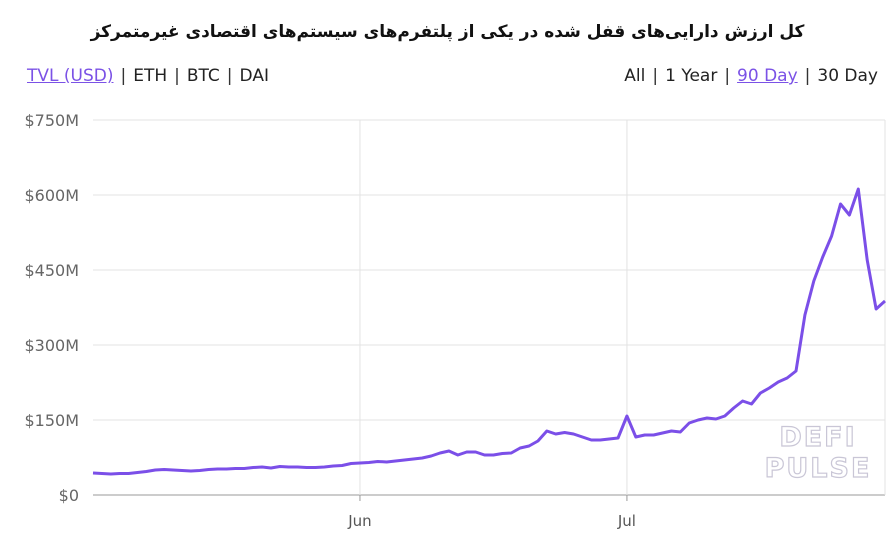 Image resolution: width=895 pixels, height=534 pixels. Describe the element at coordinates (635, 76) in the screenshot. I see `option-link: All` at that location.